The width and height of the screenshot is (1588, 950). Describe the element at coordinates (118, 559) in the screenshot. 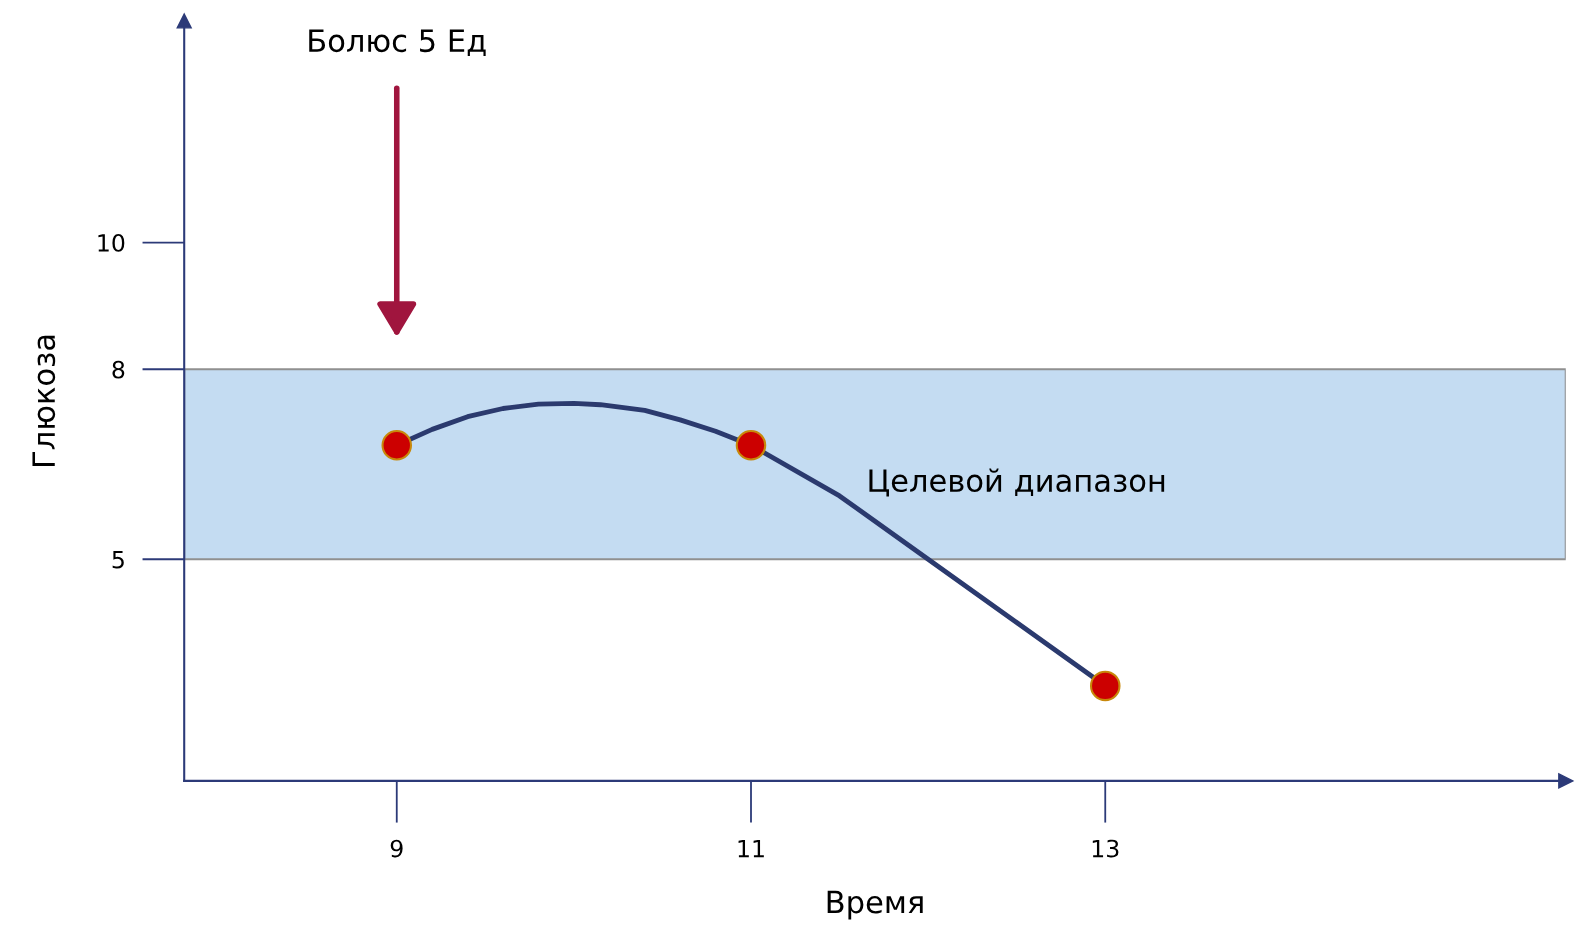

I see `y-tick-label: 5` at that location.